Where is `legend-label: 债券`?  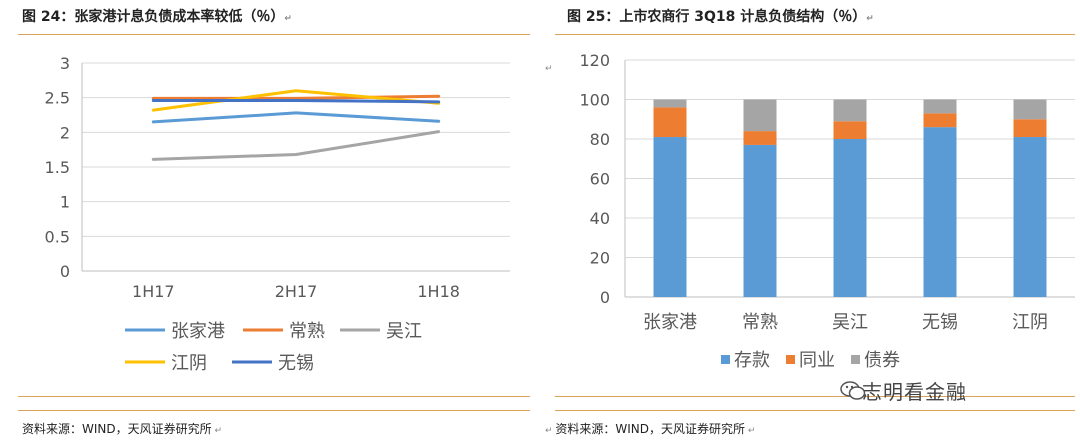 legend-label: 债券 is located at coordinates (882, 360).